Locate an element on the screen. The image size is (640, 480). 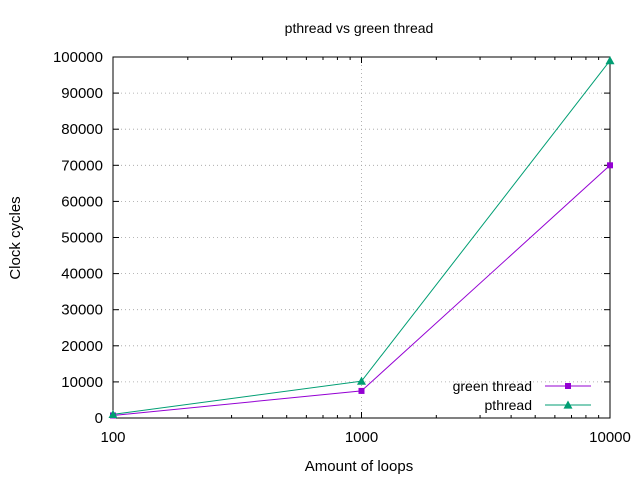
y-tick-label: 90000 is located at coordinates (82, 93).